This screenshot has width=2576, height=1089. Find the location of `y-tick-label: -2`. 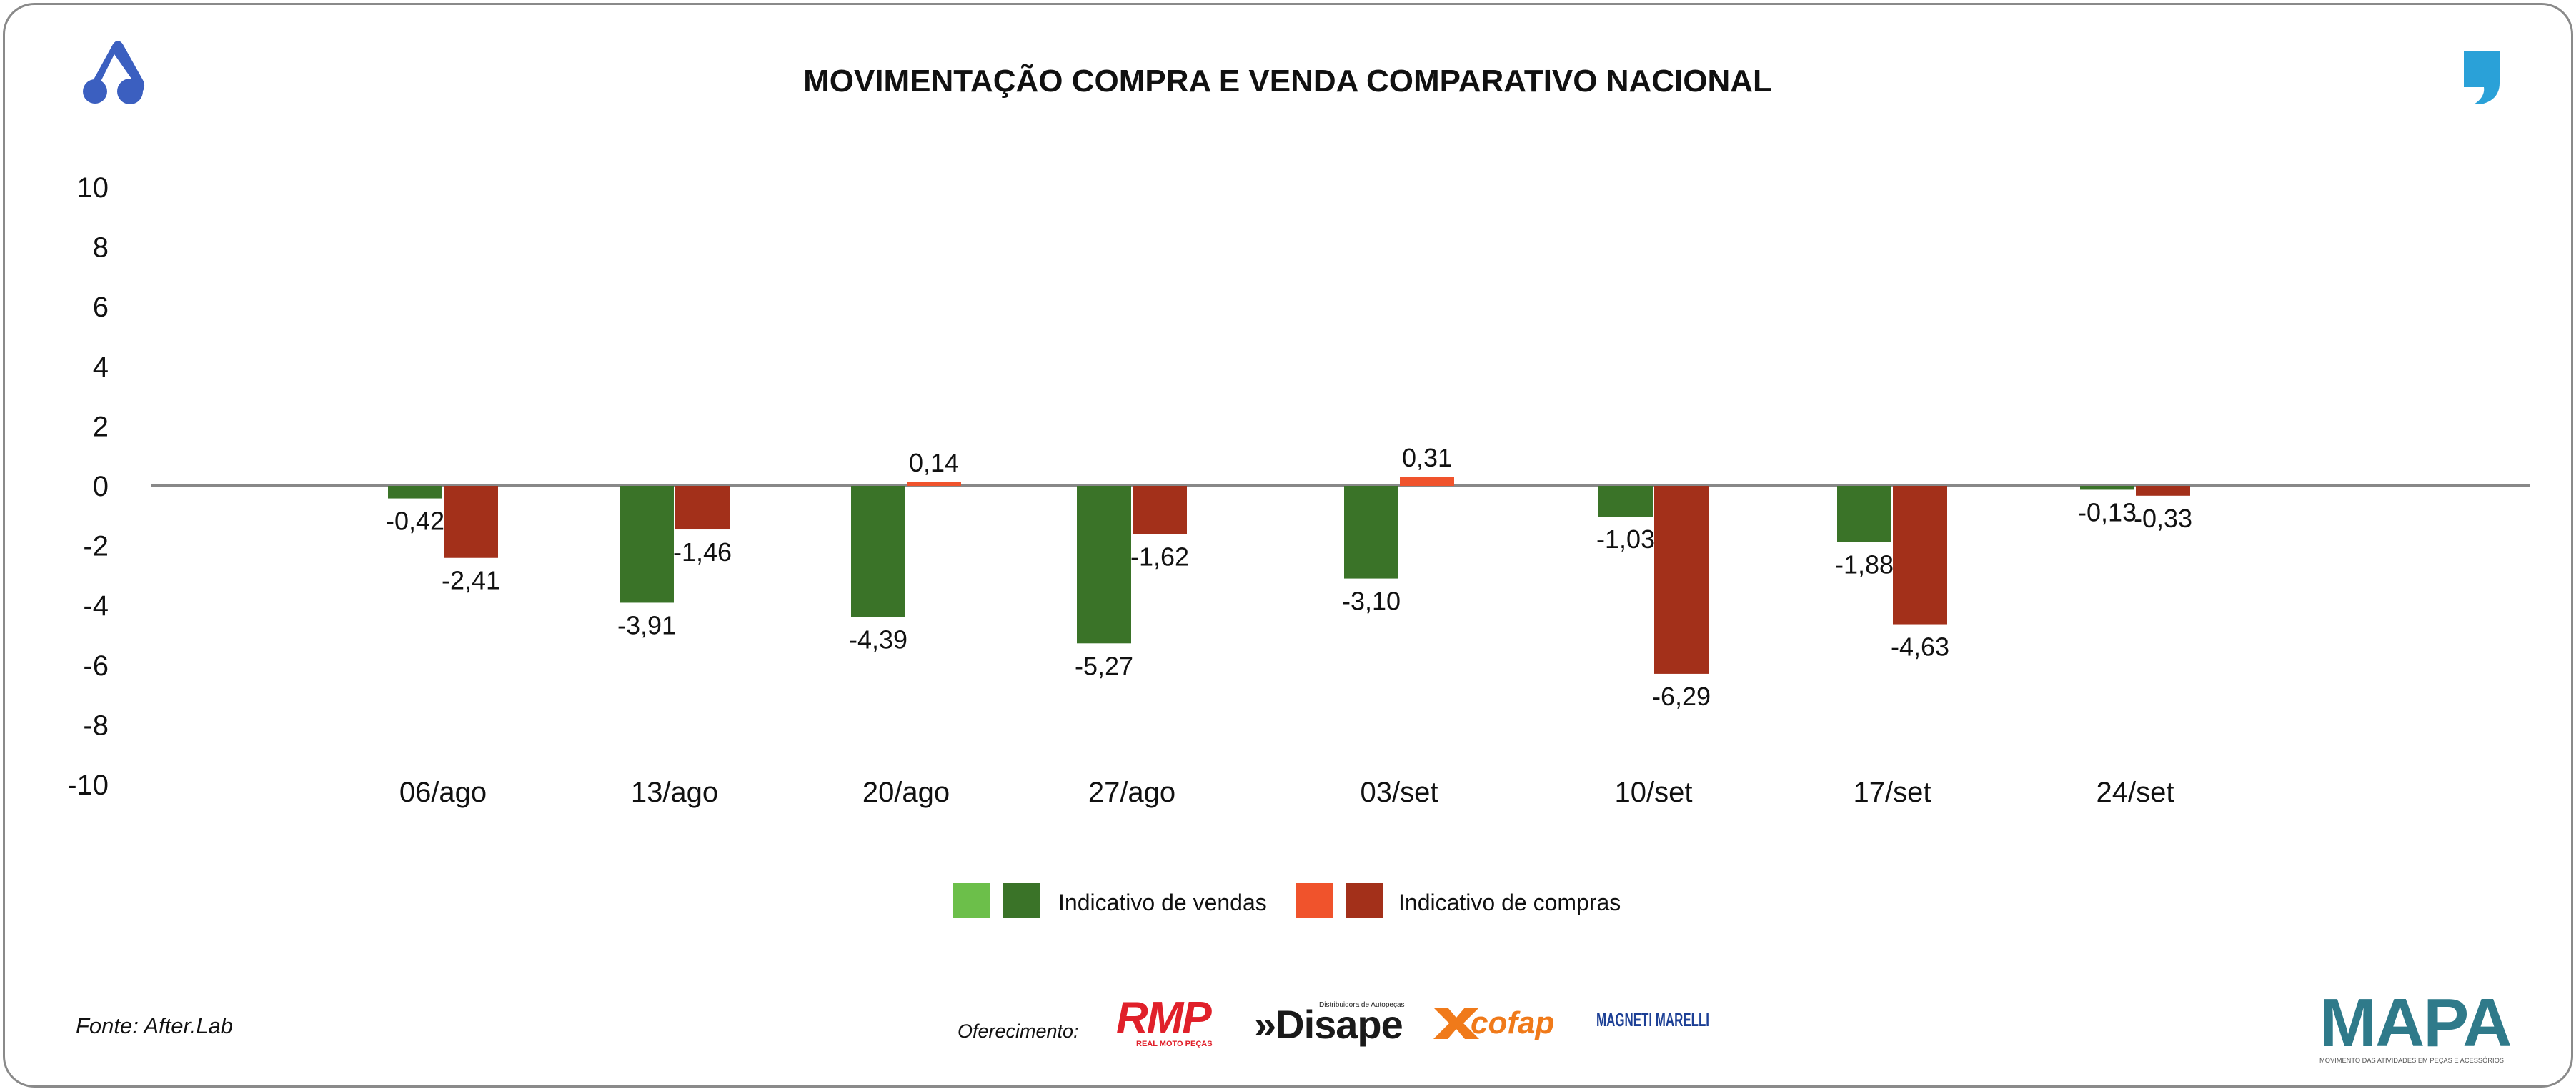

y-tick-label: -2 is located at coordinates (96, 546).